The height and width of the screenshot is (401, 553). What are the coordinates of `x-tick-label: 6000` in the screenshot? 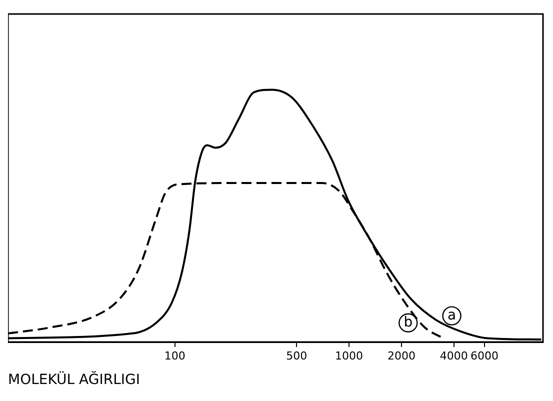 It's located at (484, 355).